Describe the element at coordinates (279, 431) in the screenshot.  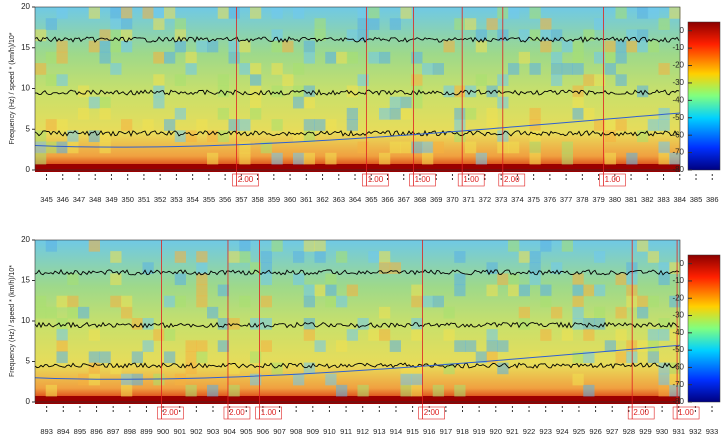
I see `x-tick-label: 907` at that location.